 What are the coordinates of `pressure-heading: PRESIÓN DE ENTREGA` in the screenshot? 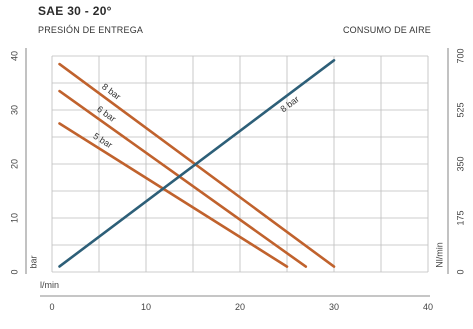 It's located at (91, 30).